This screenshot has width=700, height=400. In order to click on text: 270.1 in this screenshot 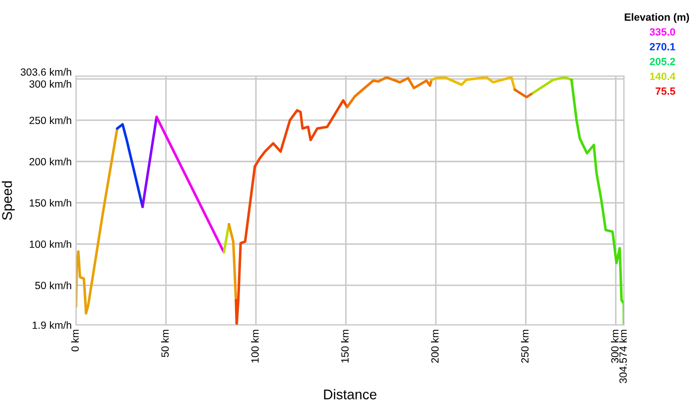, I will do `click(663, 46)`.